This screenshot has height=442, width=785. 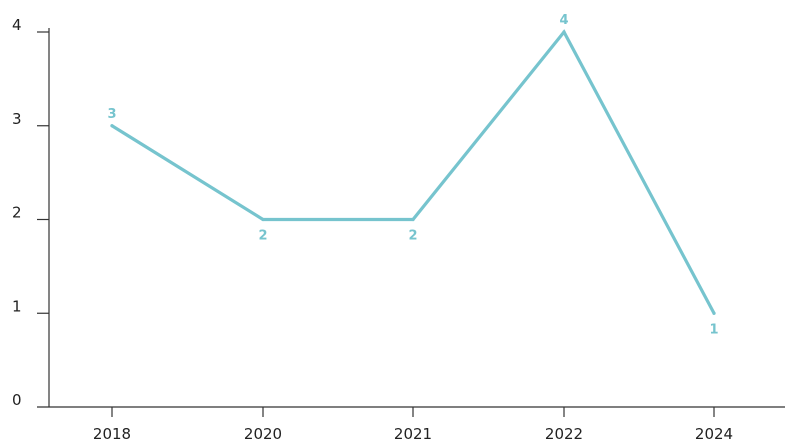 I want to click on x-tick-label: 2022, so click(x=564, y=433).